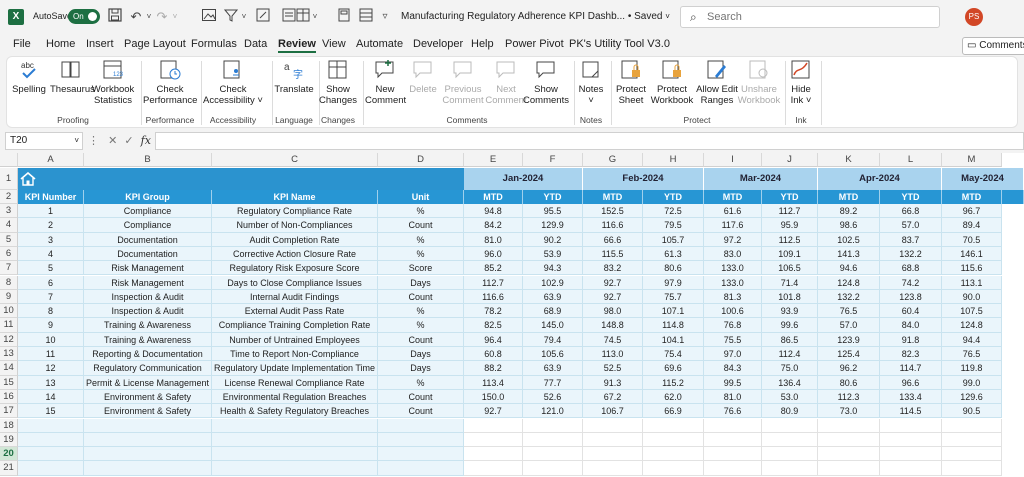 This screenshot has width=1024, height=477. Describe the element at coordinates (231, 17) in the screenshot. I see `filter-icon` at that location.